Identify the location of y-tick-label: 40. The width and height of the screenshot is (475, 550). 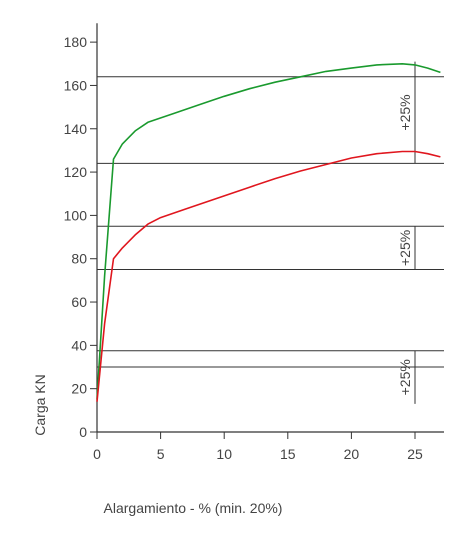
(79, 345).